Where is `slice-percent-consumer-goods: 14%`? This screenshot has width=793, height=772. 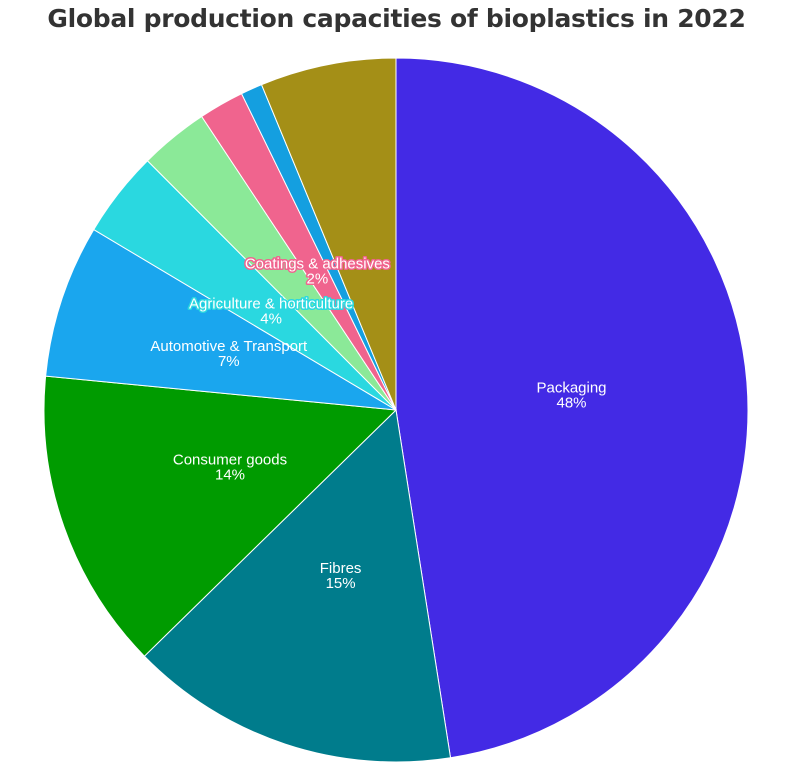
slice-percent-consumer-goods: 14% is located at coordinates (230, 475).